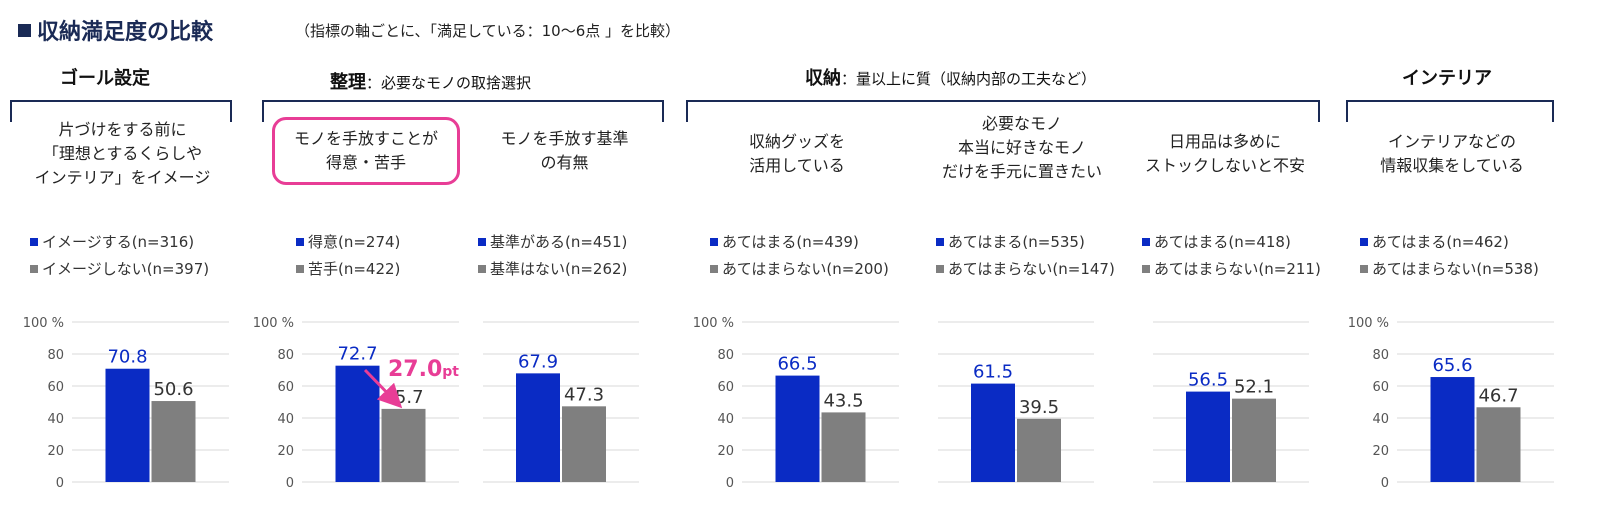  Describe the element at coordinates (559, 242) in the screenshot. I see `legend-label: 基準がある(n=451)` at that location.